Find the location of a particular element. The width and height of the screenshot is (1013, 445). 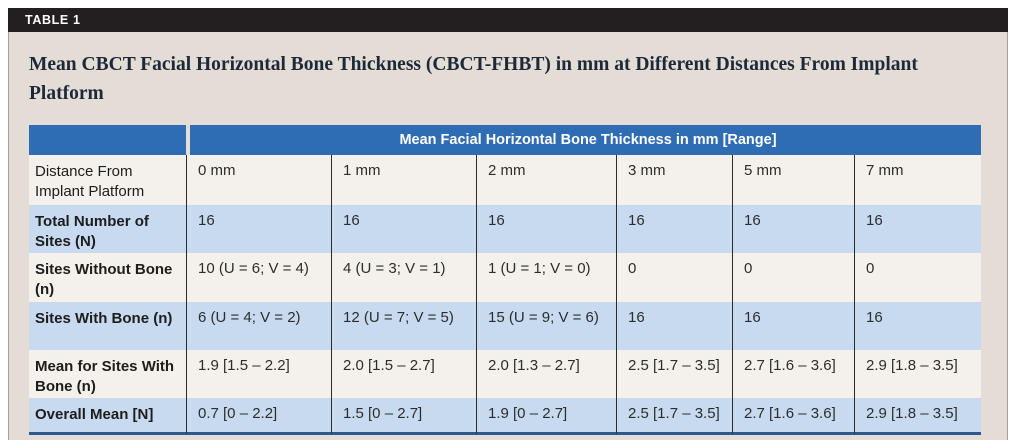

table-cell: 2.0 [1.3 – 2.7] is located at coordinates (546, 374).